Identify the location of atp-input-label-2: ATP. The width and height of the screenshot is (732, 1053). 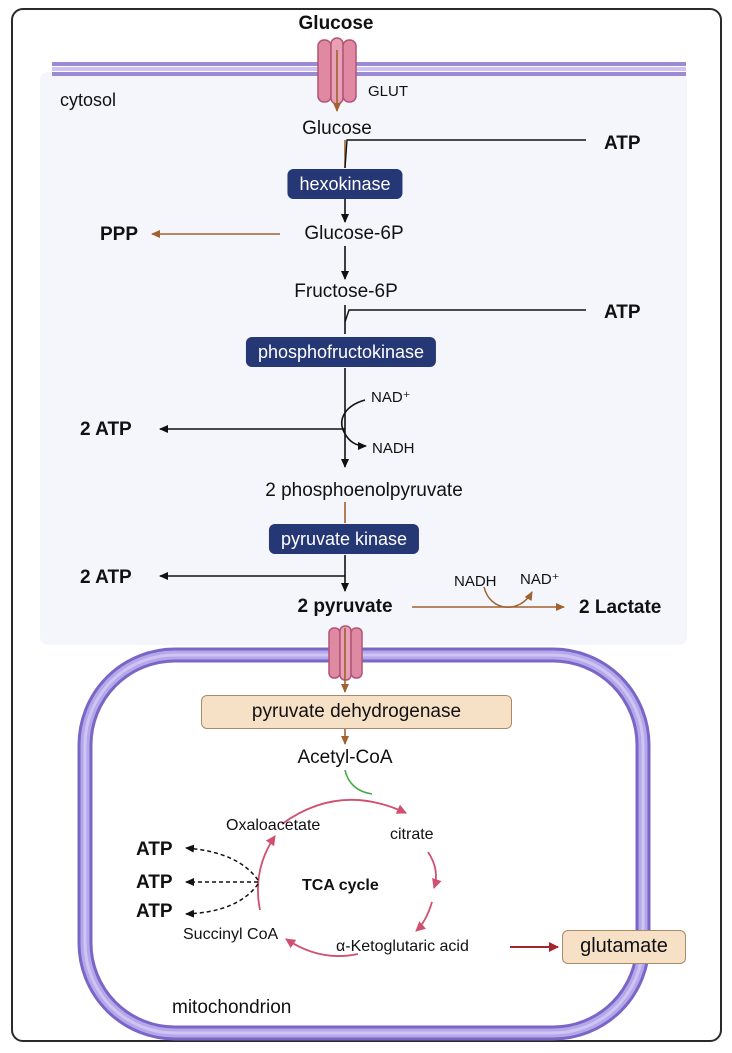
(622, 312).